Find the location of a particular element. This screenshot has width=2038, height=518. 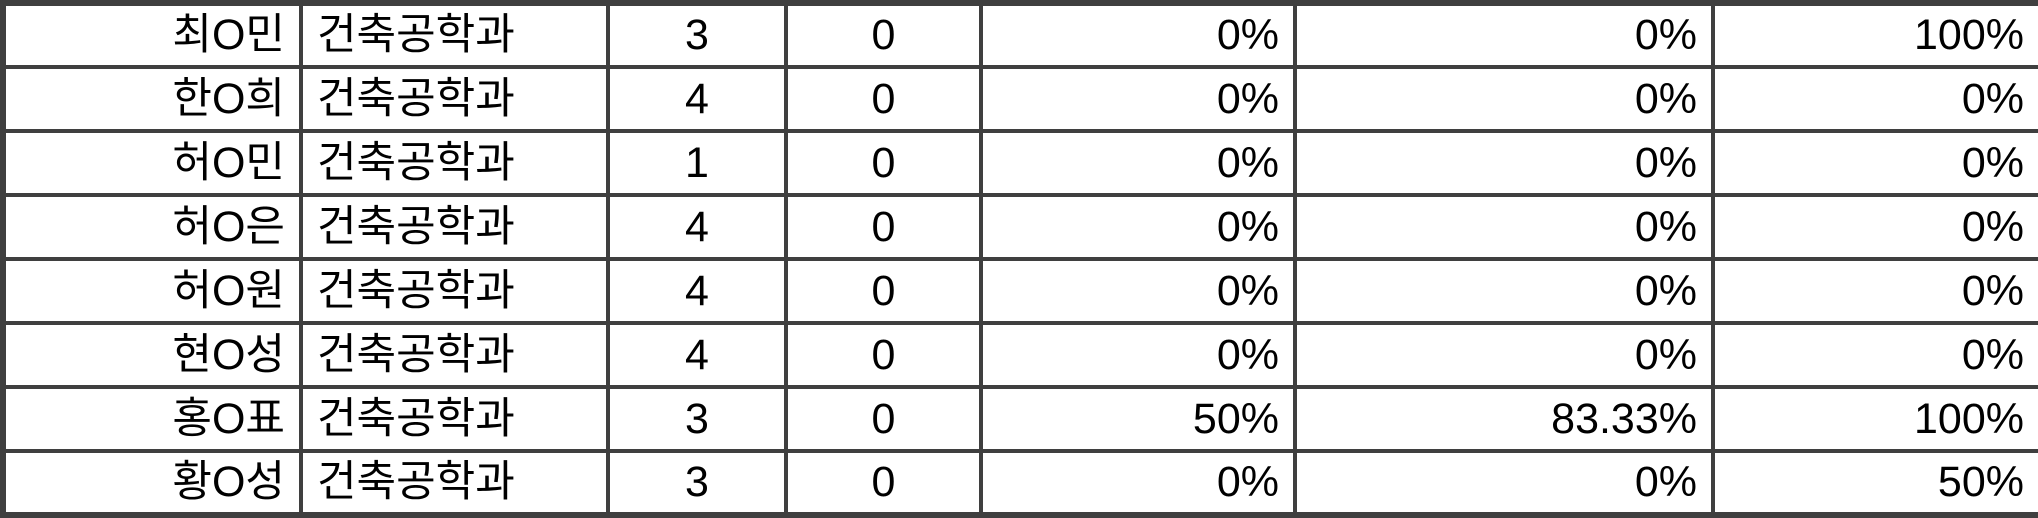

cell-name: 허O은 is located at coordinates (151, 227).